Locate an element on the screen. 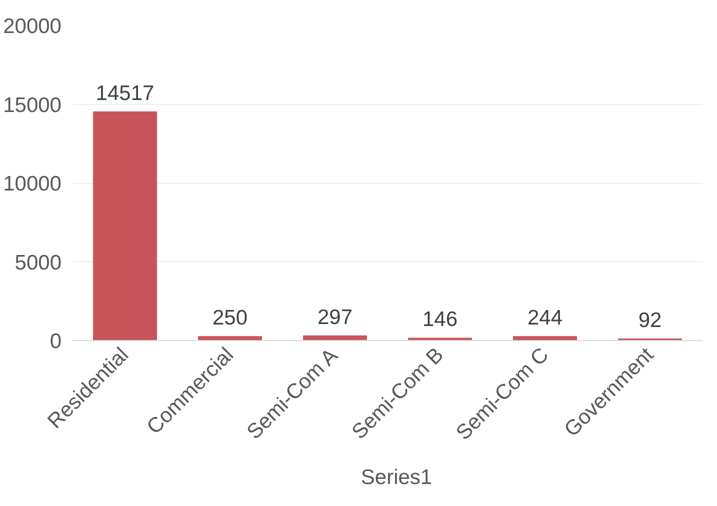  y-tick-label: 10000 is located at coordinates (32, 184).